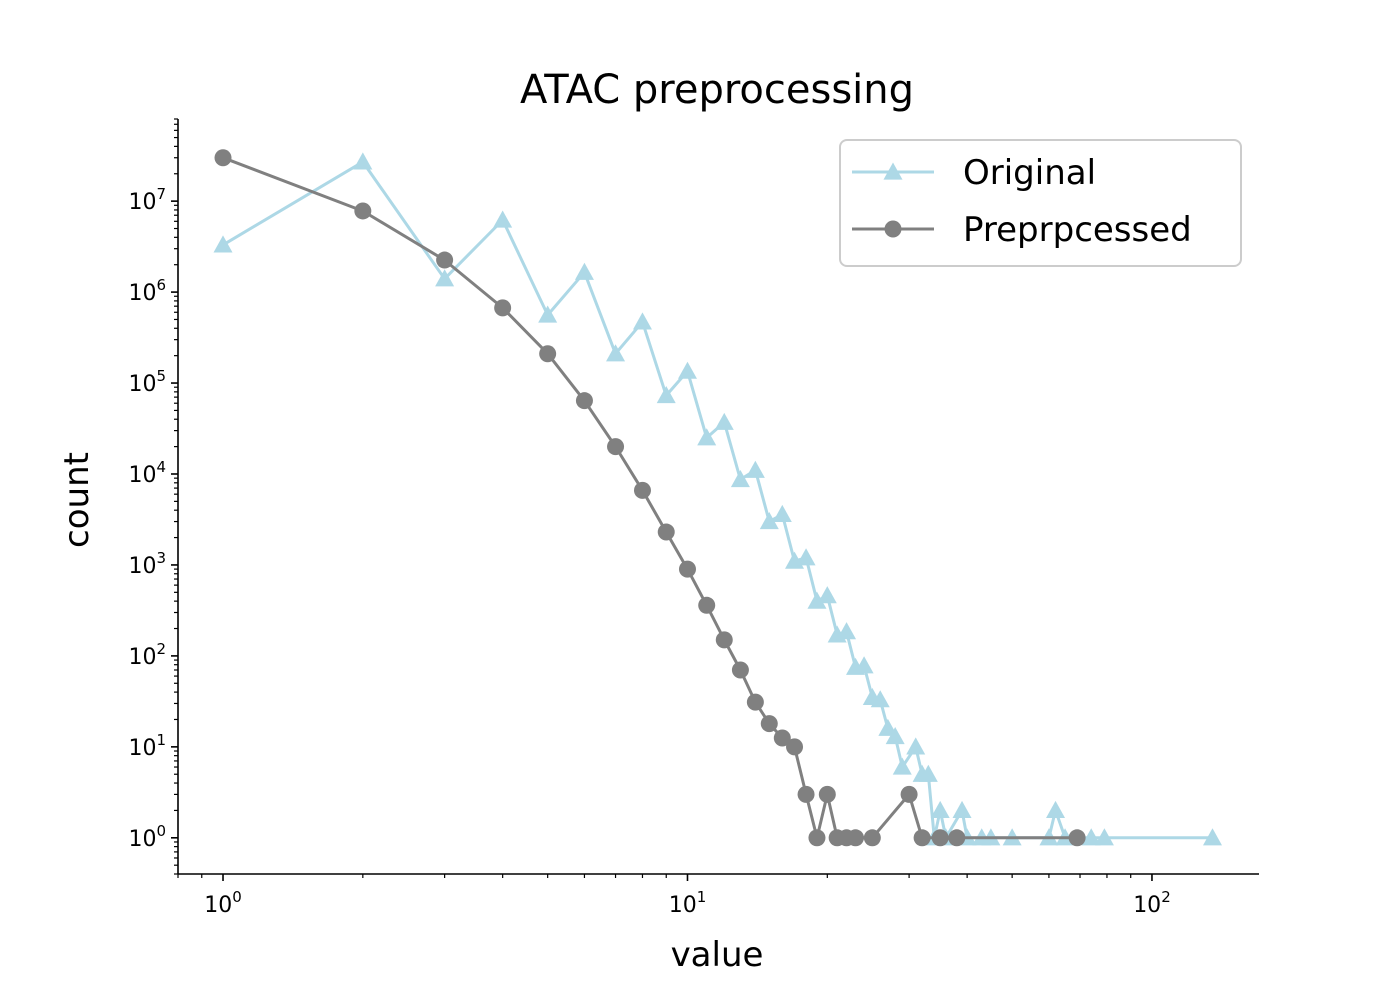  What do you see at coordinates (147, 382) in the screenshot?
I see `y-tick-label: 10⁵` at bounding box center [147, 382].